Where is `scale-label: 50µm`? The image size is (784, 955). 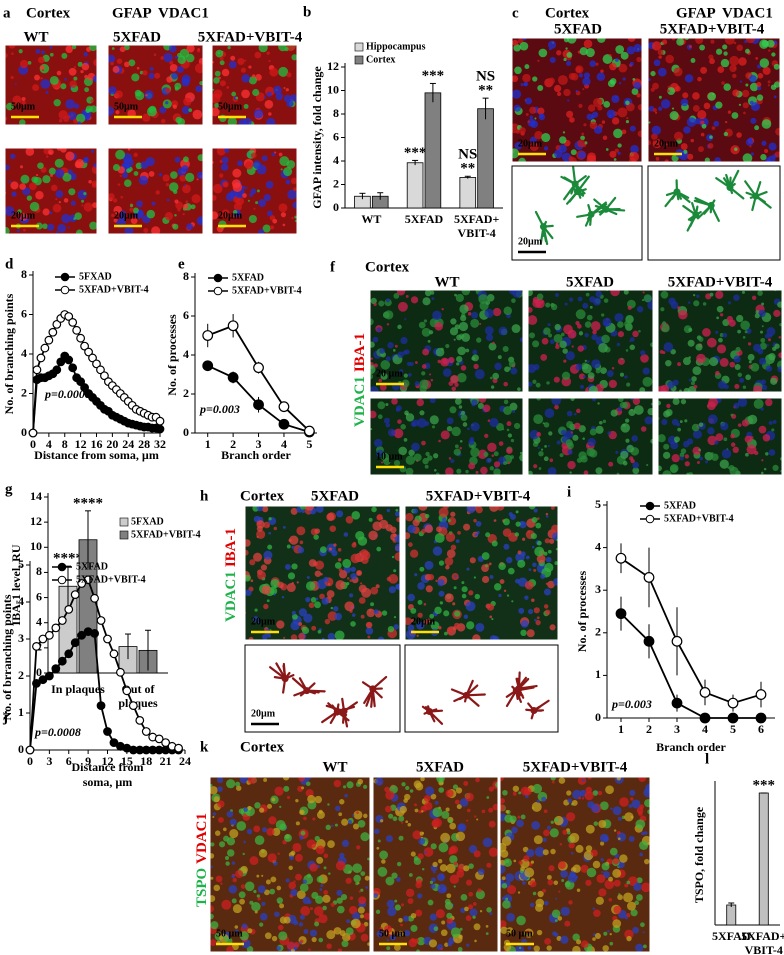
scale-label: 50µm is located at coordinates (23, 106).